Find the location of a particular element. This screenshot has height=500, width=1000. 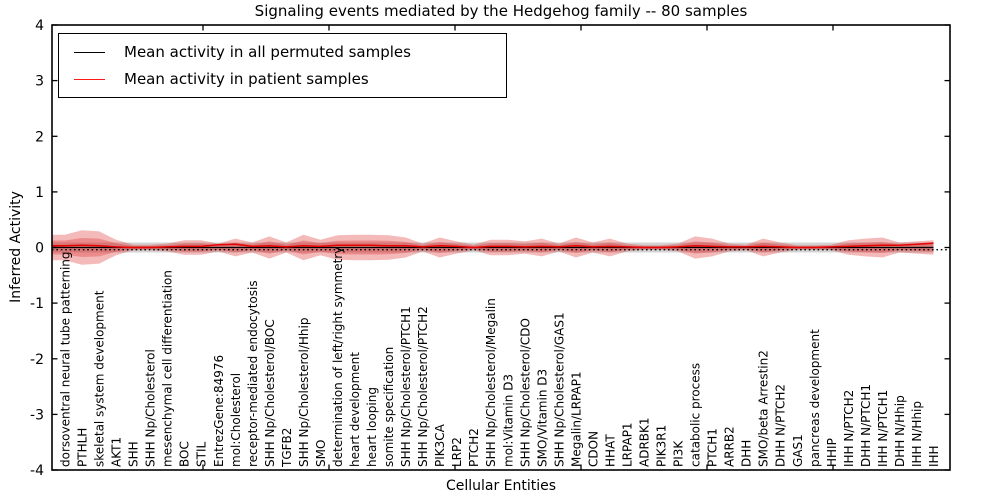

legend-entry-patient: Mean activity in patient samples is located at coordinates (290, 79).